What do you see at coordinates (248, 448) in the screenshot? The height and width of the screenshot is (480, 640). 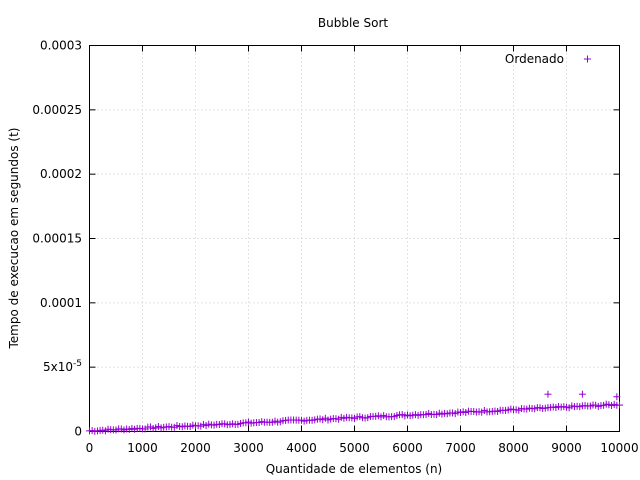 I see `x-tick-label: 3000` at bounding box center [248, 448].